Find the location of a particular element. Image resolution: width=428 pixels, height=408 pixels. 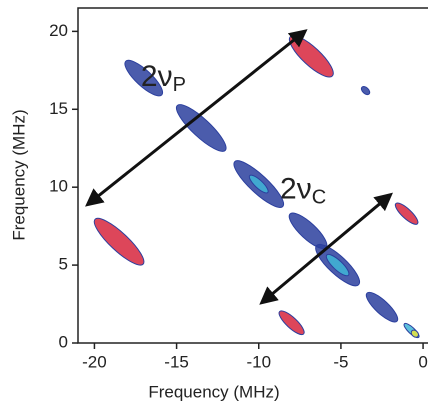

y-axis-label: Frequency (MHz) is located at coordinates (18, 174).